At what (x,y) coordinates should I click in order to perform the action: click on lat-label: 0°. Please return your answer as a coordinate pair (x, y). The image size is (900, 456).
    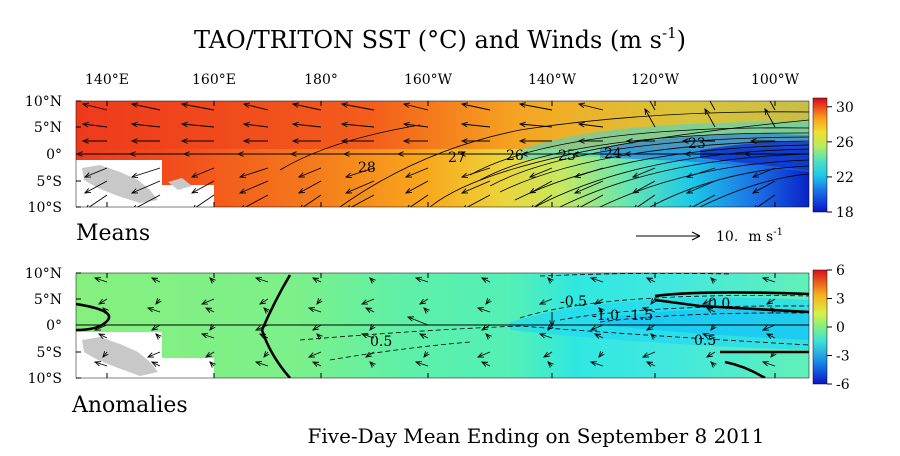
    Looking at the image, I should click on (54, 155).